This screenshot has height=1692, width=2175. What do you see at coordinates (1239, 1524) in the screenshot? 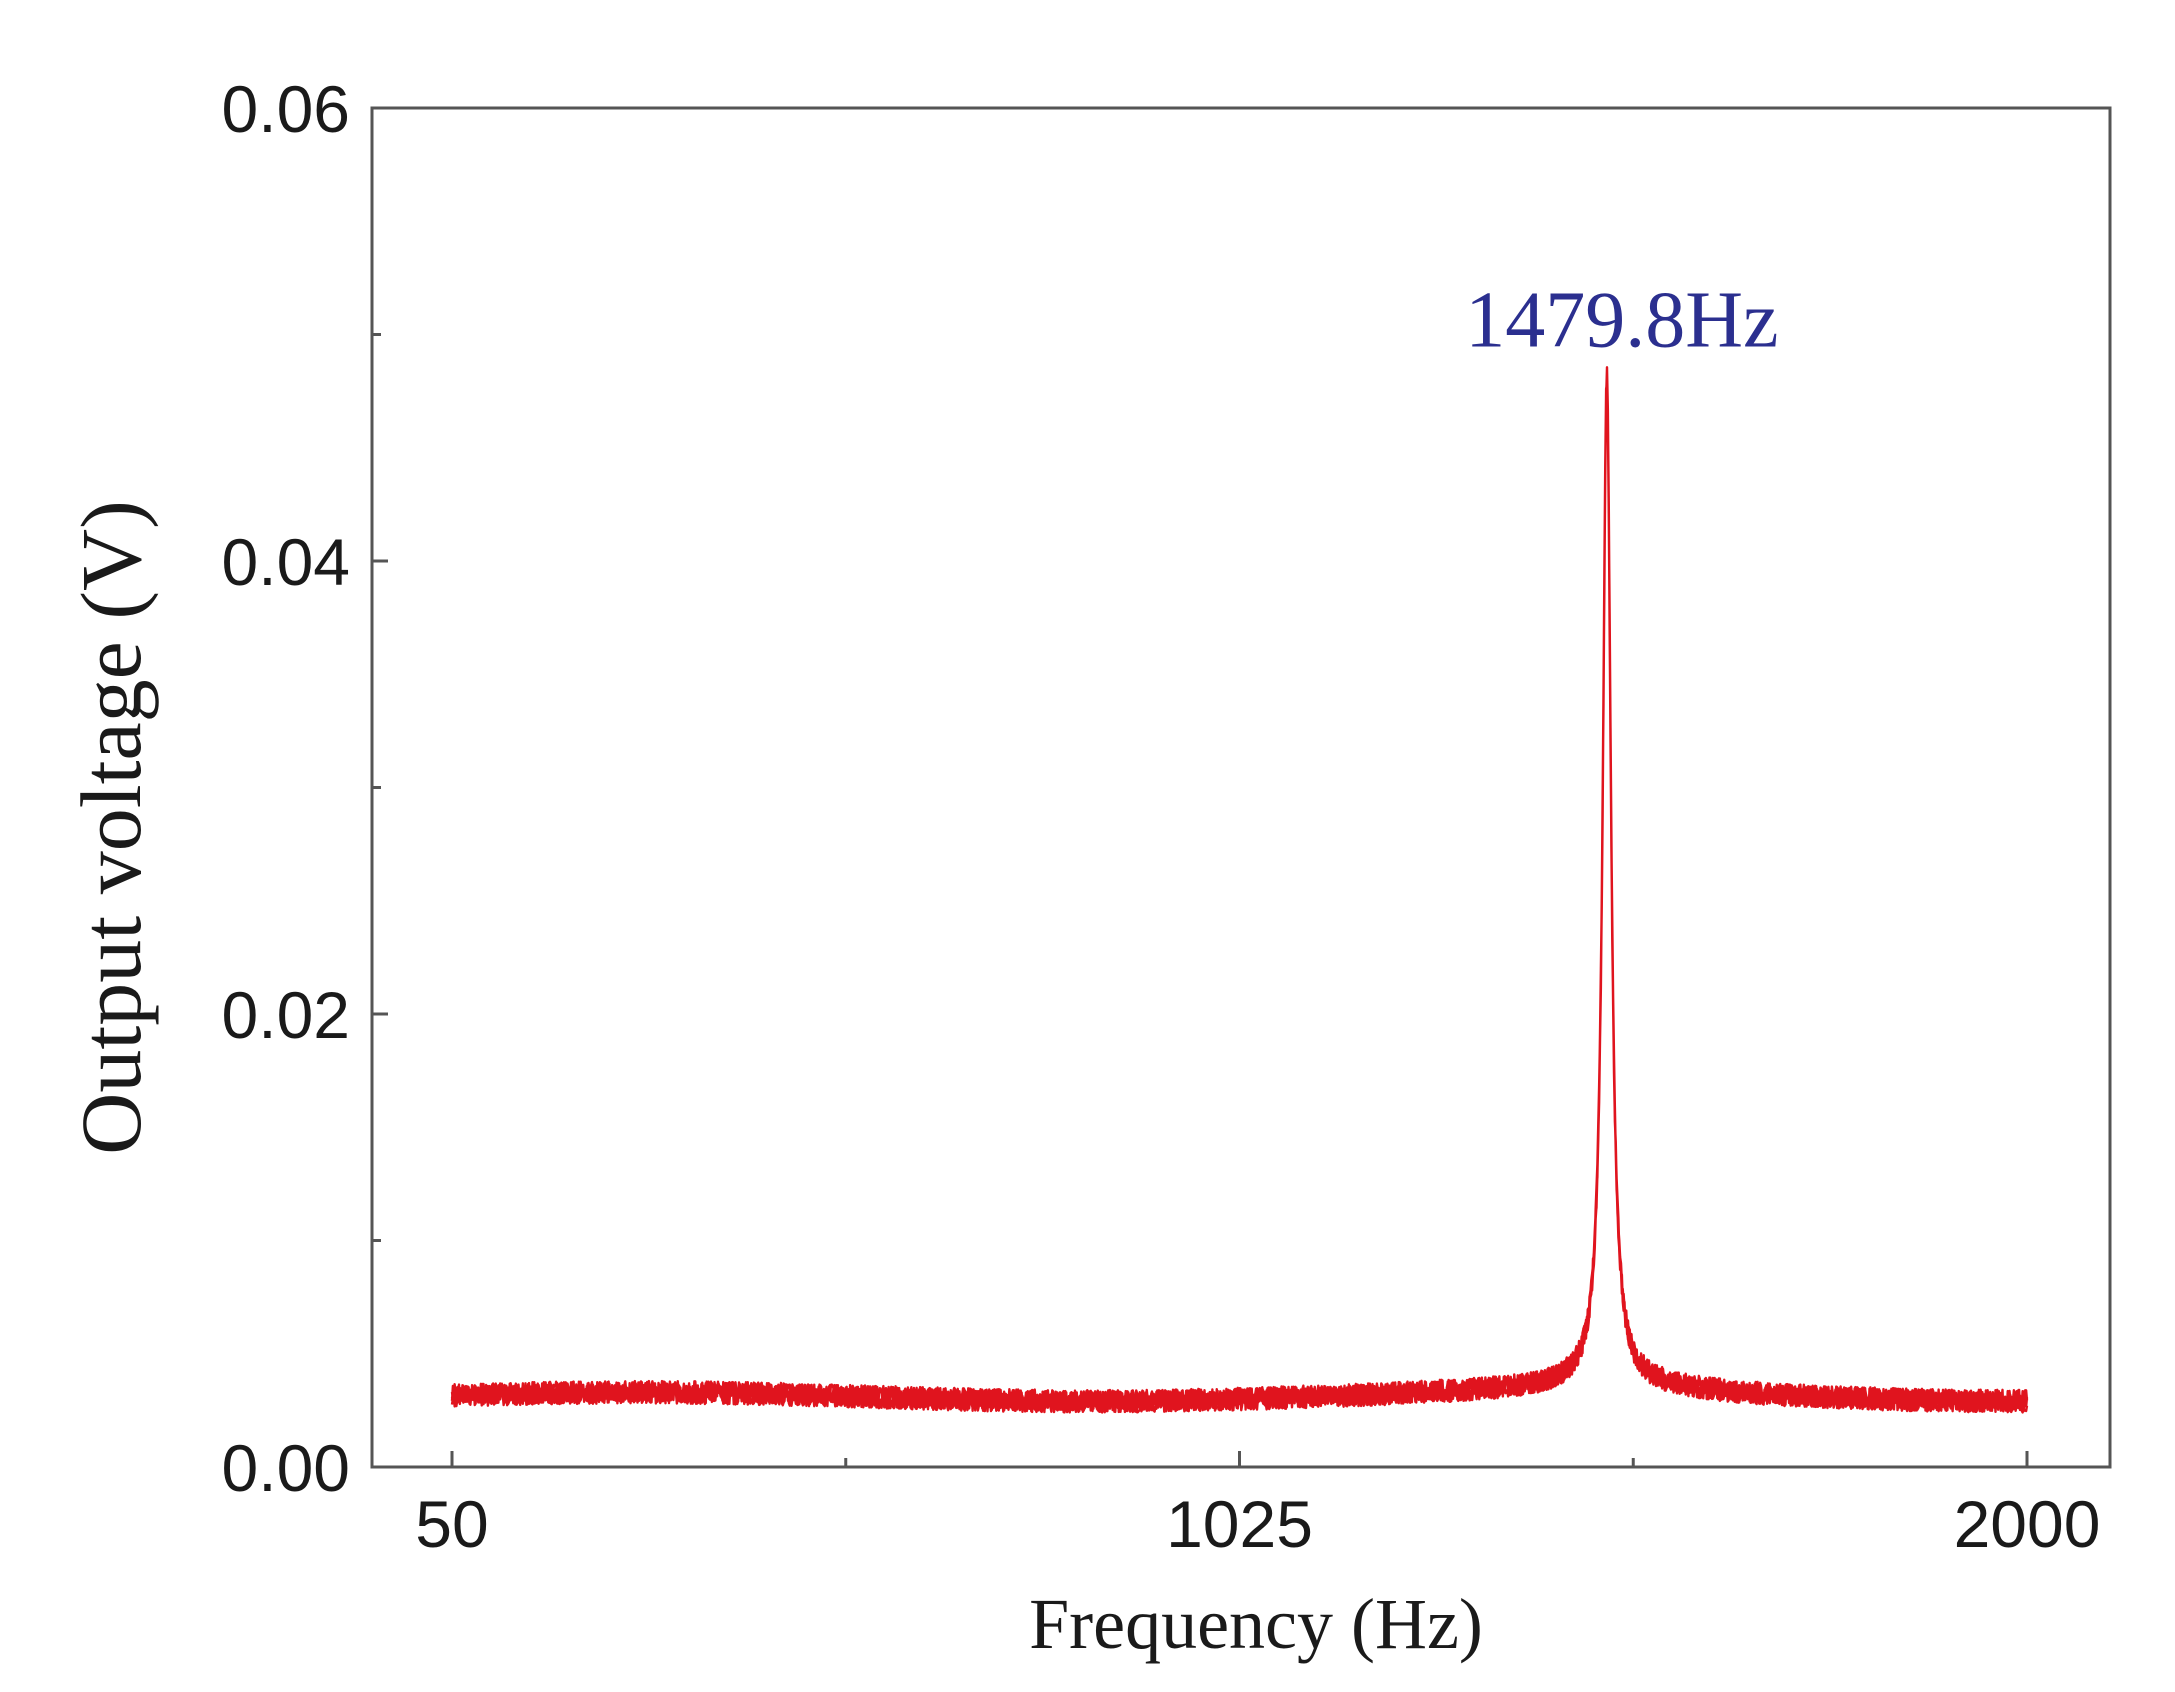
I see `x-tick-label: 1025` at bounding box center [1239, 1524].